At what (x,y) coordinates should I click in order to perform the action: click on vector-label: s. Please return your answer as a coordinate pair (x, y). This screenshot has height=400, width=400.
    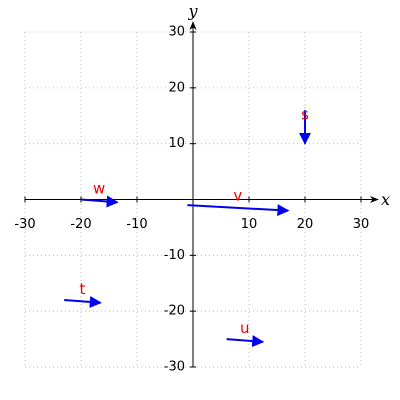
    Looking at the image, I should click on (305, 114).